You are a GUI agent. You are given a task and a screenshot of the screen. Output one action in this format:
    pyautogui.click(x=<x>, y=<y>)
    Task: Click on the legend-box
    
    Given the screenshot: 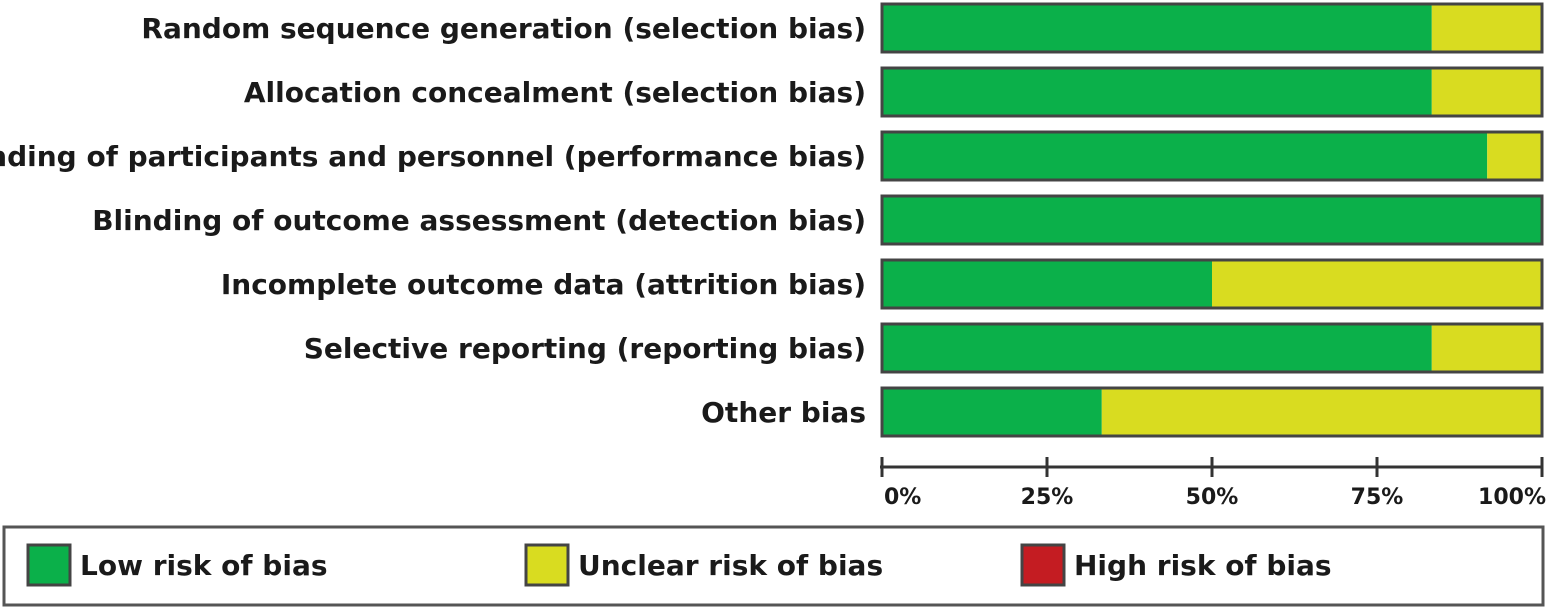 What is the action you would take?
    pyautogui.click(x=773, y=566)
    